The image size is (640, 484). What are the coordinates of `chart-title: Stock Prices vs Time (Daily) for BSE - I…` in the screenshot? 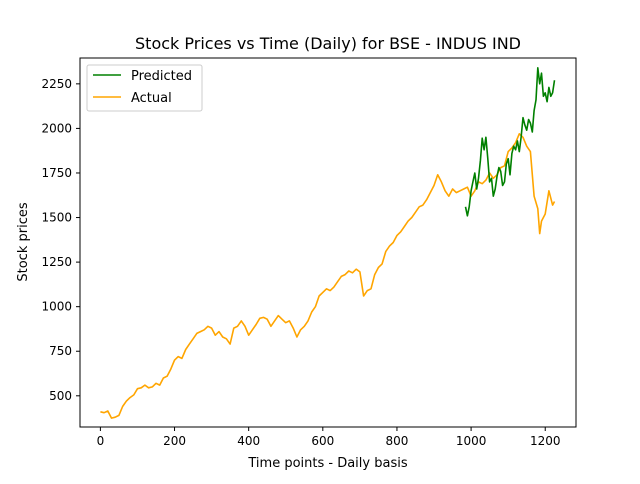 It's located at (328, 43).